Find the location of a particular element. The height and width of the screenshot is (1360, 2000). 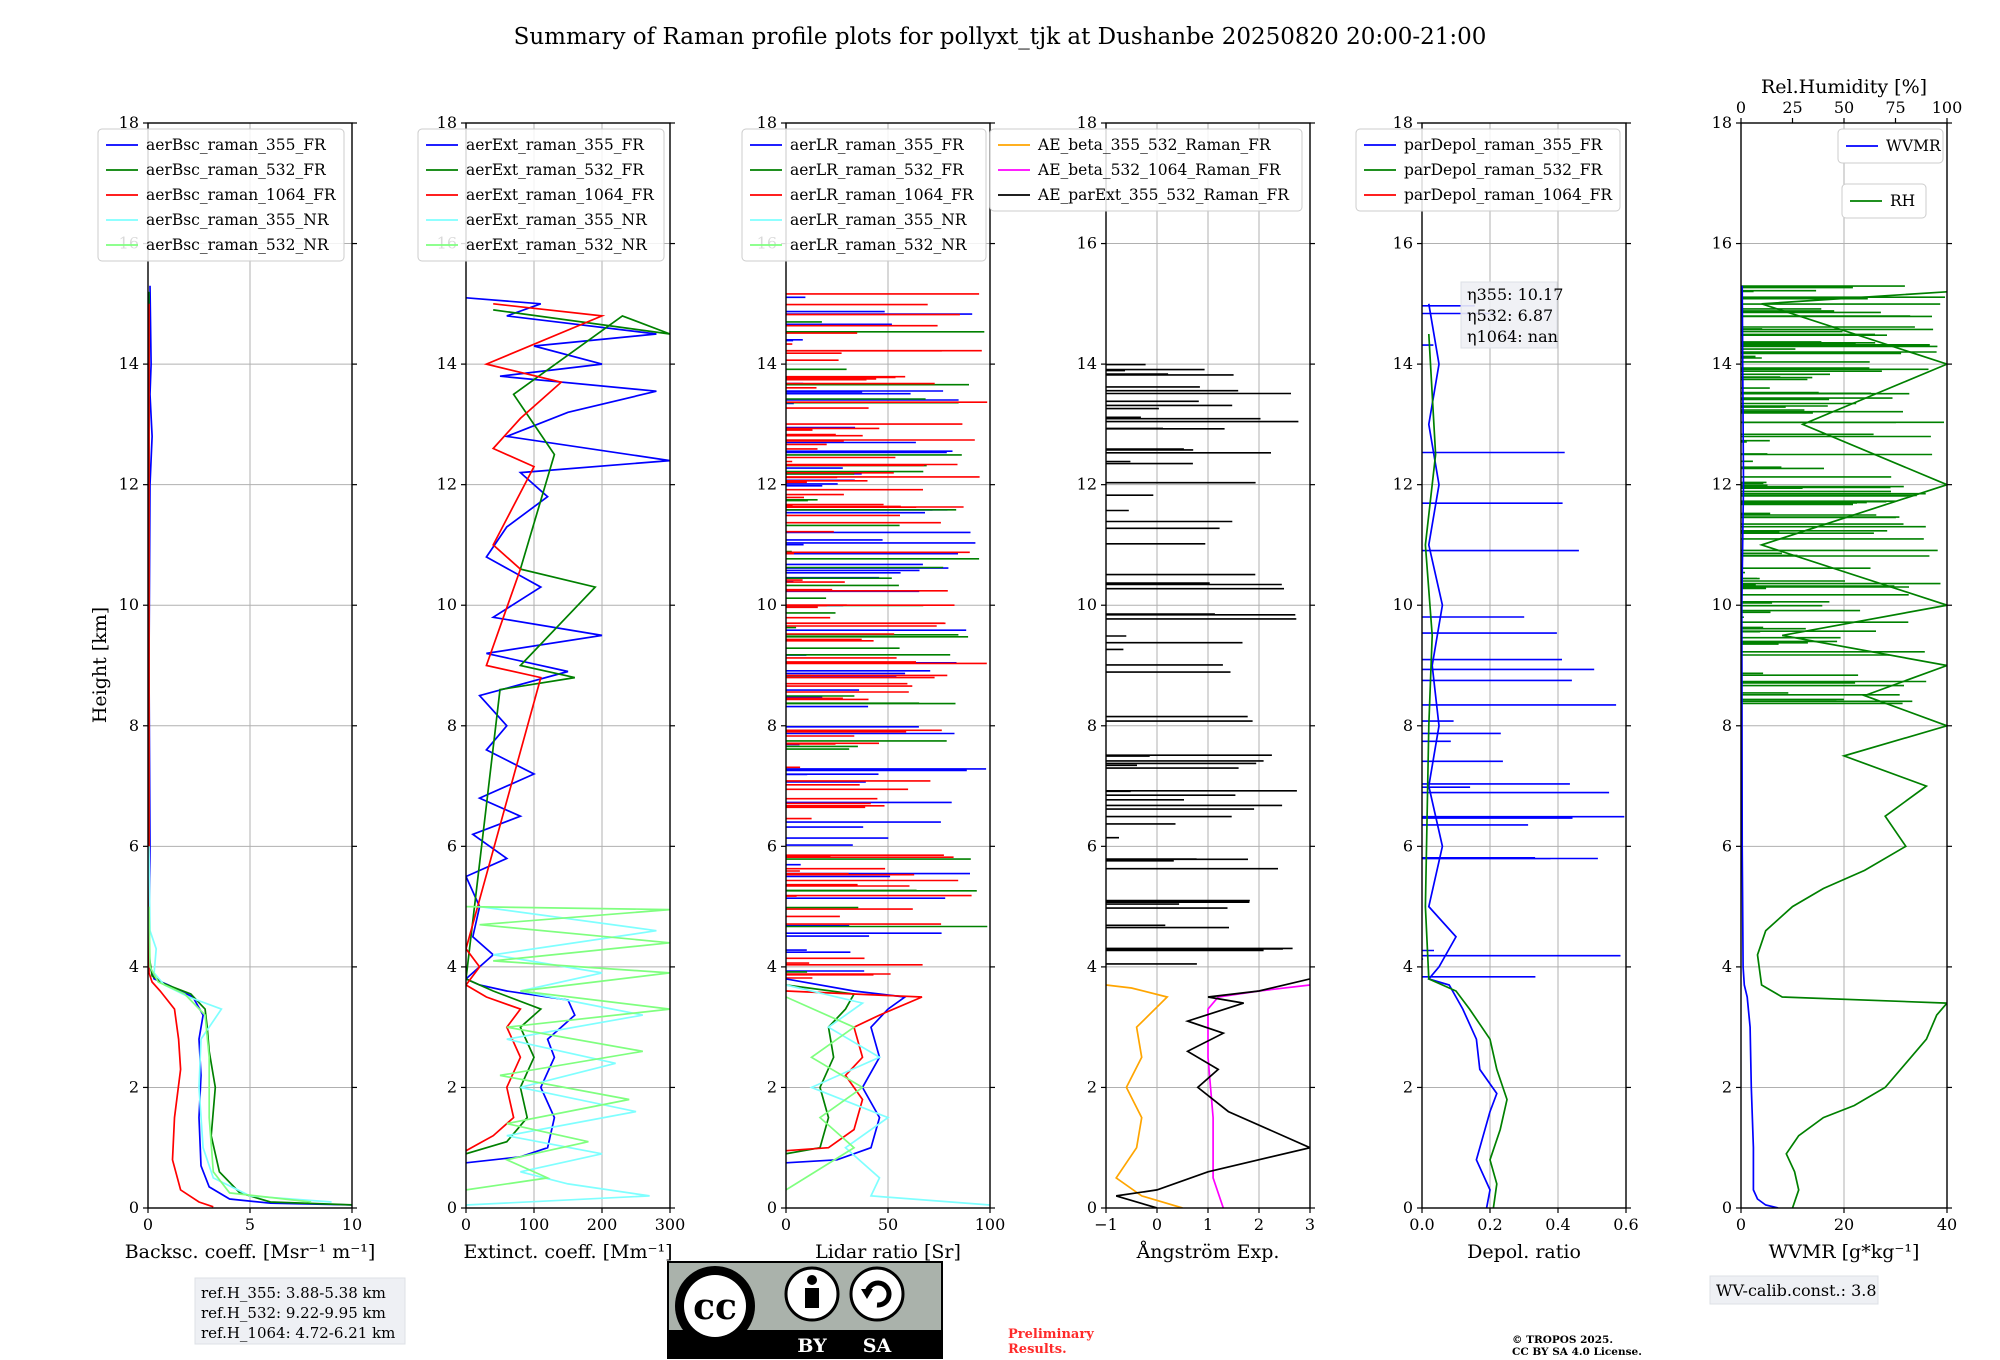

x-tick-label: 40 is located at coordinates (1947, 1224).